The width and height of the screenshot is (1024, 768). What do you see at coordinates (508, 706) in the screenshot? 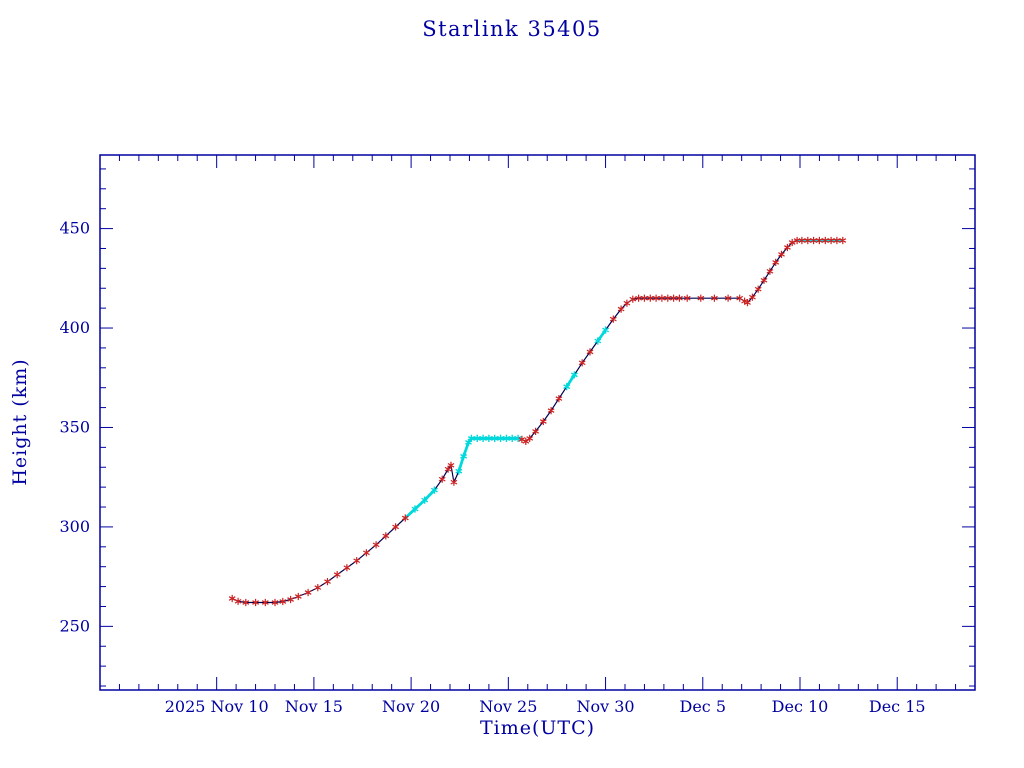
I see `svg-text: Nov 25` at bounding box center [508, 706].